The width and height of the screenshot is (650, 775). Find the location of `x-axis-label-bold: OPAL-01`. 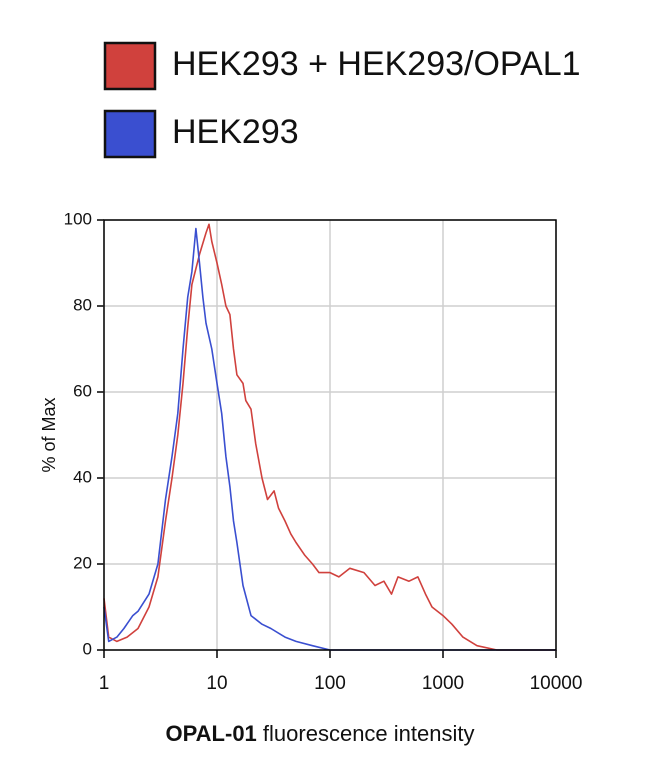

x-axis-label-bold: OPAL-01 is located at coordinates (211, 733).